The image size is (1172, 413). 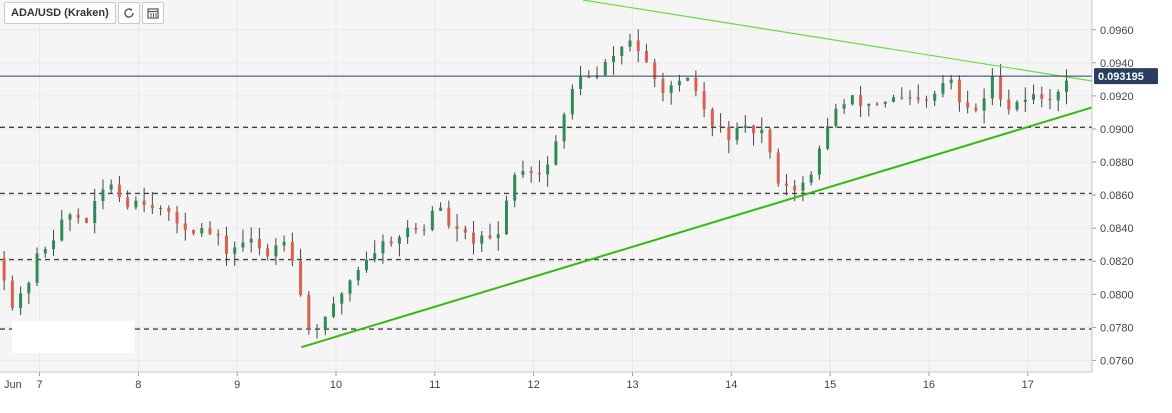 What do you see at coordinates (13, 385) in the screenshot?
I see `x-tick-label: Jun` at bounding box center [13, 385].